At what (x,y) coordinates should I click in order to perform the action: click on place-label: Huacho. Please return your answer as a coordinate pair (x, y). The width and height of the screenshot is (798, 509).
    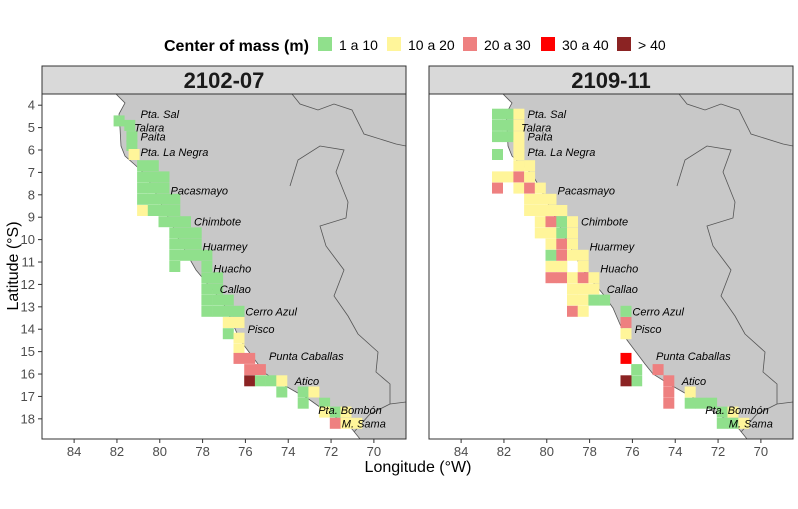
    Looking at the image, I should click on (619, 270).